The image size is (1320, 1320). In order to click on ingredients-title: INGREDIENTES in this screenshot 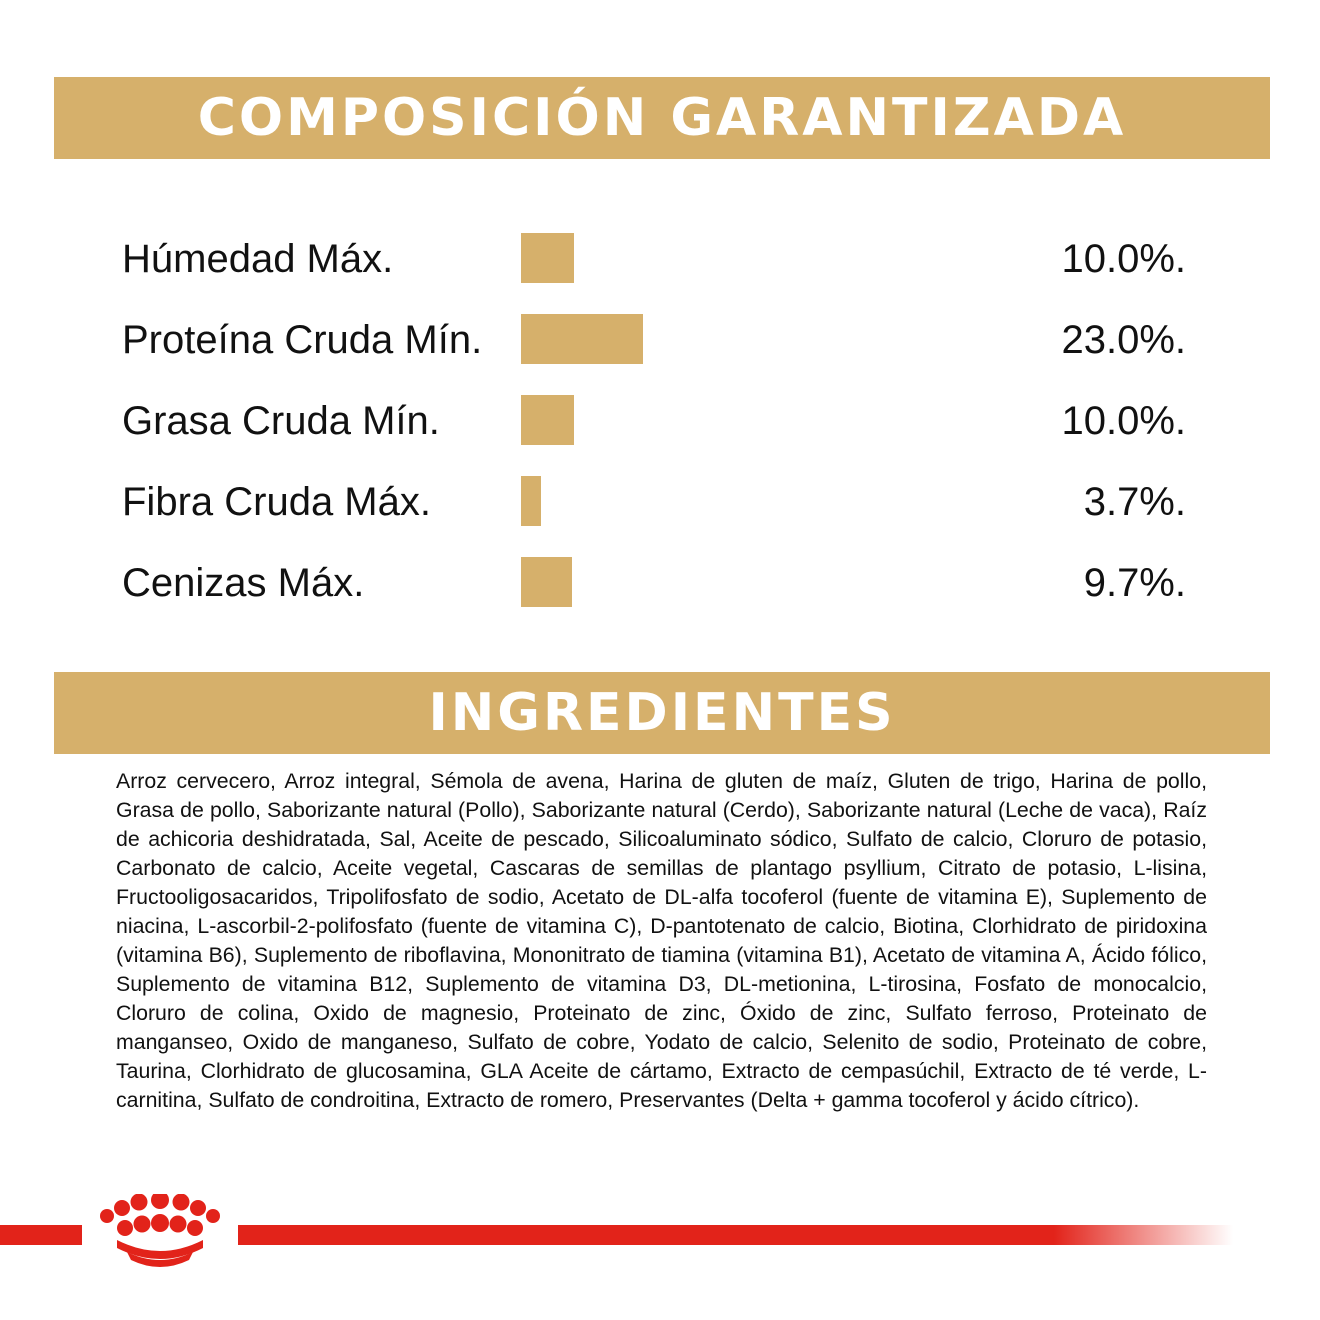, I will do `click(662, 713)`.